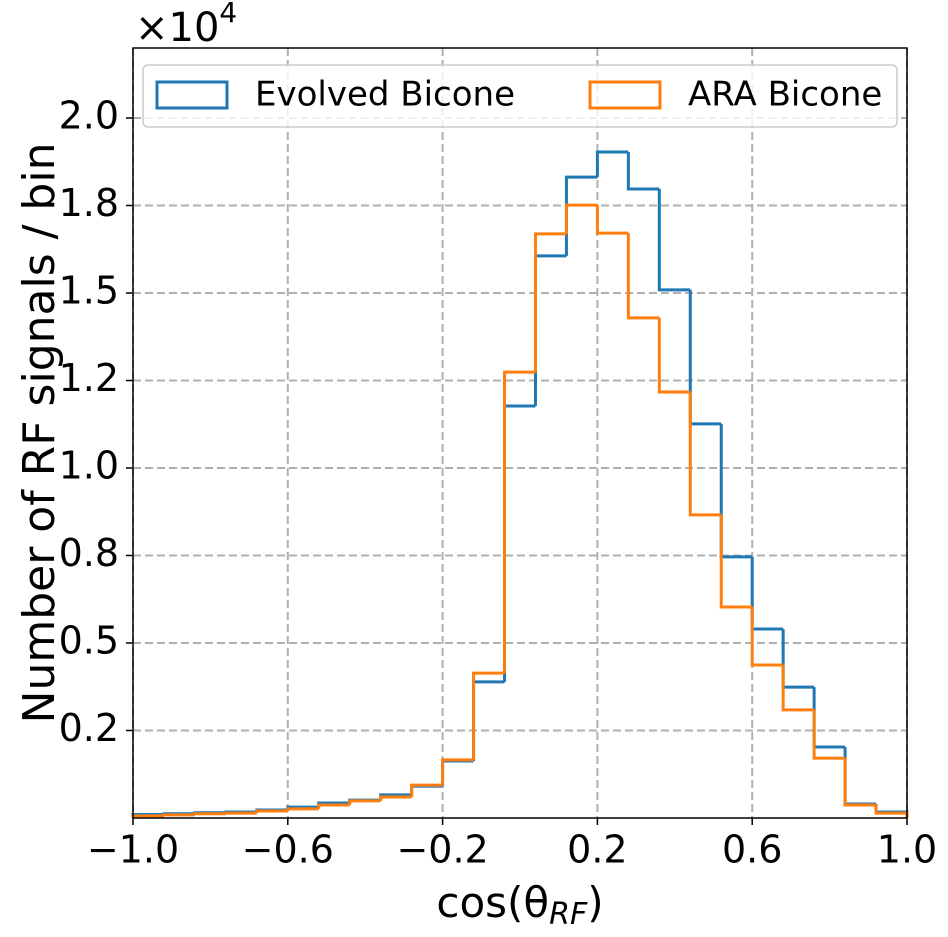 The height and width of the screenshot is (937, 948). I want to click on y-tick-label: 1.5, so click(89, 291).